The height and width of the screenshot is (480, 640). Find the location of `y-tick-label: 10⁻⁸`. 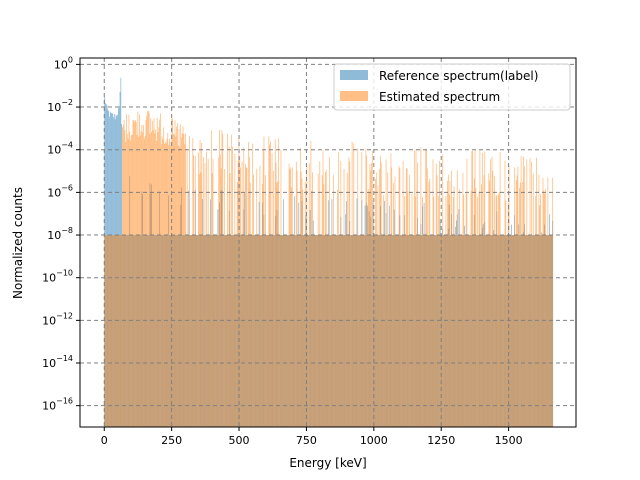

y-tick-label: 10⁻⁸ is located at coordinates (60, 234).